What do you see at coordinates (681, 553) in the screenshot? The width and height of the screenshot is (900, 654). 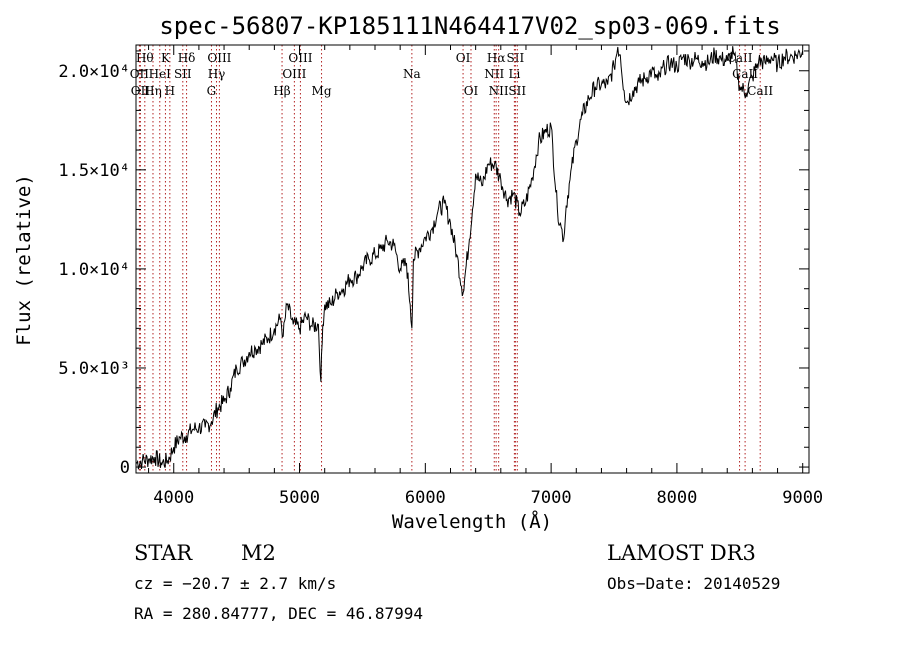 I see `survey-name: LAMOST DR3` at bounding box center [681, 553].